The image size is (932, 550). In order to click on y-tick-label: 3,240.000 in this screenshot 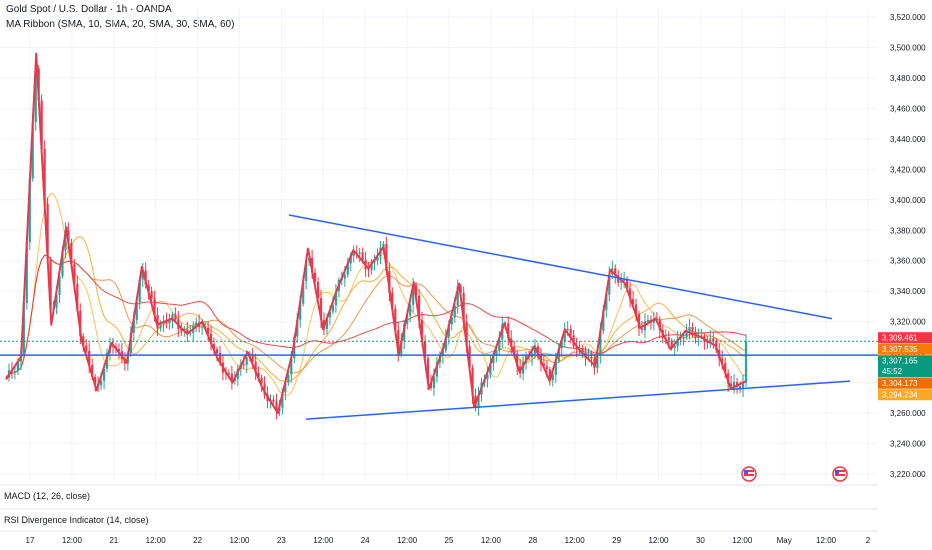, I will do `click(908, 444)`.